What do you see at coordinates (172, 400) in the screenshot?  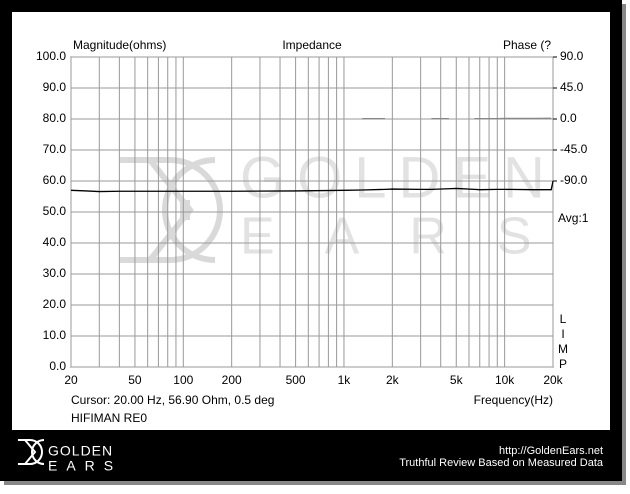 I see `cursor-readout: Cursor: 20.00 Hz, 56.90 Ohm, 0.5 deg` at bounding box center [172, 400].